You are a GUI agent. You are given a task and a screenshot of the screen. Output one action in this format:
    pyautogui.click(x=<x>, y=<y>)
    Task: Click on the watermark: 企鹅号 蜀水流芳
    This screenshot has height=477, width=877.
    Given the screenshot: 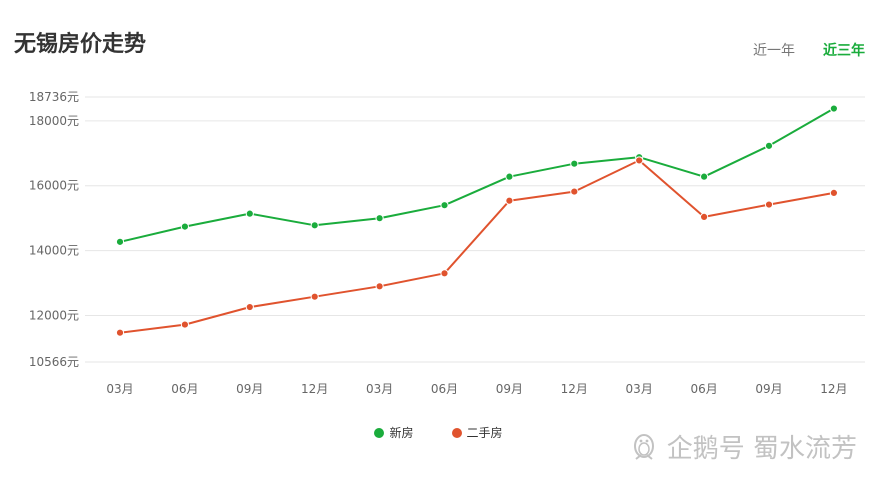 What is the action you would take?
    pyautogui.click(x=743, y=446)
    